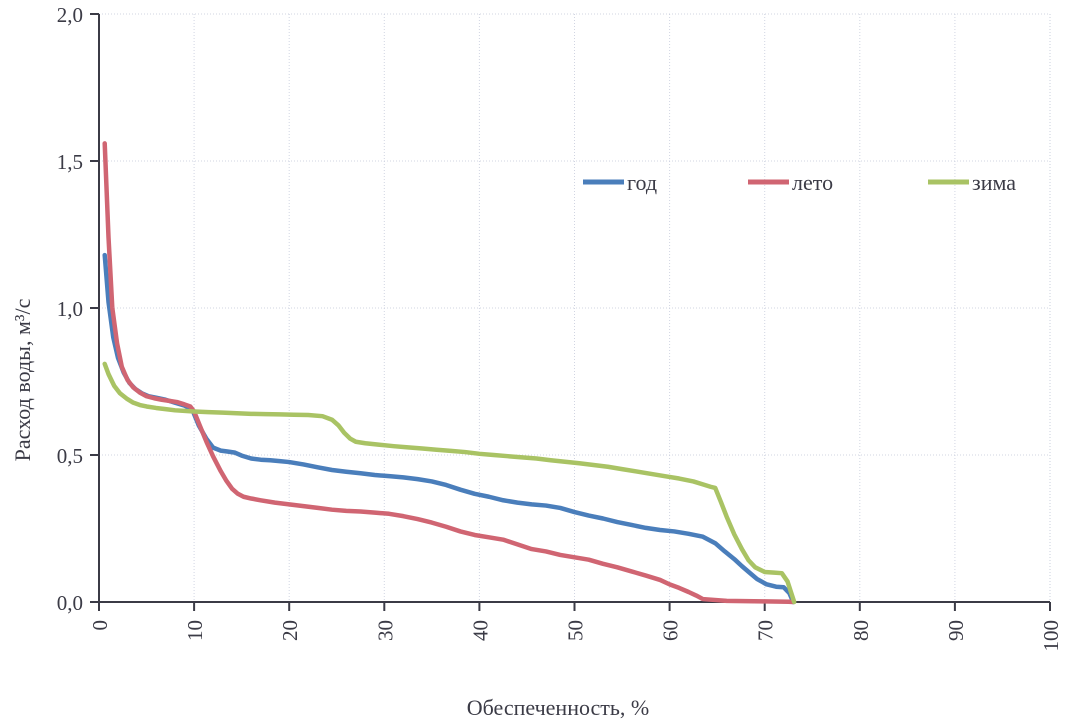  Describe the element at coordinates (95, 308) in the screenshot. I see `y-axis` at that location.